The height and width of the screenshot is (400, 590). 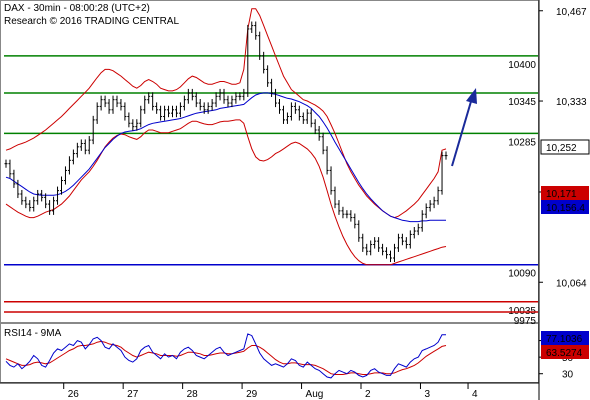 What do you see at coordinates (571, 102) in the screenshot?
I see `y-tick-label: 10,333` at bounding box center [571, 102].